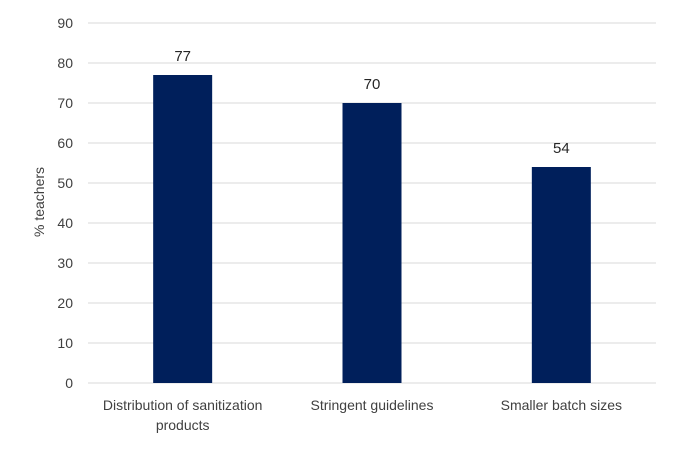 The height and width of the screenshot is (452, 679). Describe the element at coordinates (372, 405) in the screenshot. I see `x-tick-label: Stringent guidelines` at that location.